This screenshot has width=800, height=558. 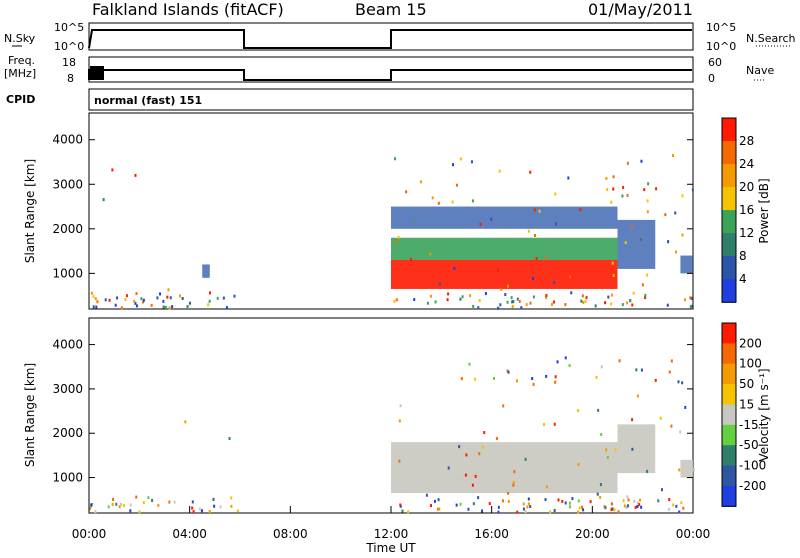 I want to click on colorbar-tick-label: 100, so click(x=750, y=364).